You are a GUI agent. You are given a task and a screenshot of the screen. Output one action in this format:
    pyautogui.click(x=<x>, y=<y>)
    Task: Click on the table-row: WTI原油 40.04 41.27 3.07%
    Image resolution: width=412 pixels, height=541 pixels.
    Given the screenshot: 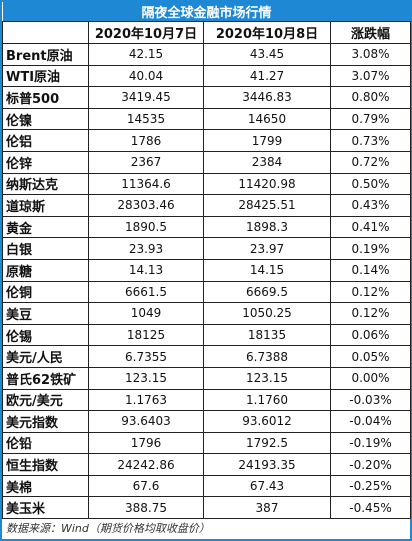 What is the action you would take?
    pyautogui.click(x=207, y=76)
    